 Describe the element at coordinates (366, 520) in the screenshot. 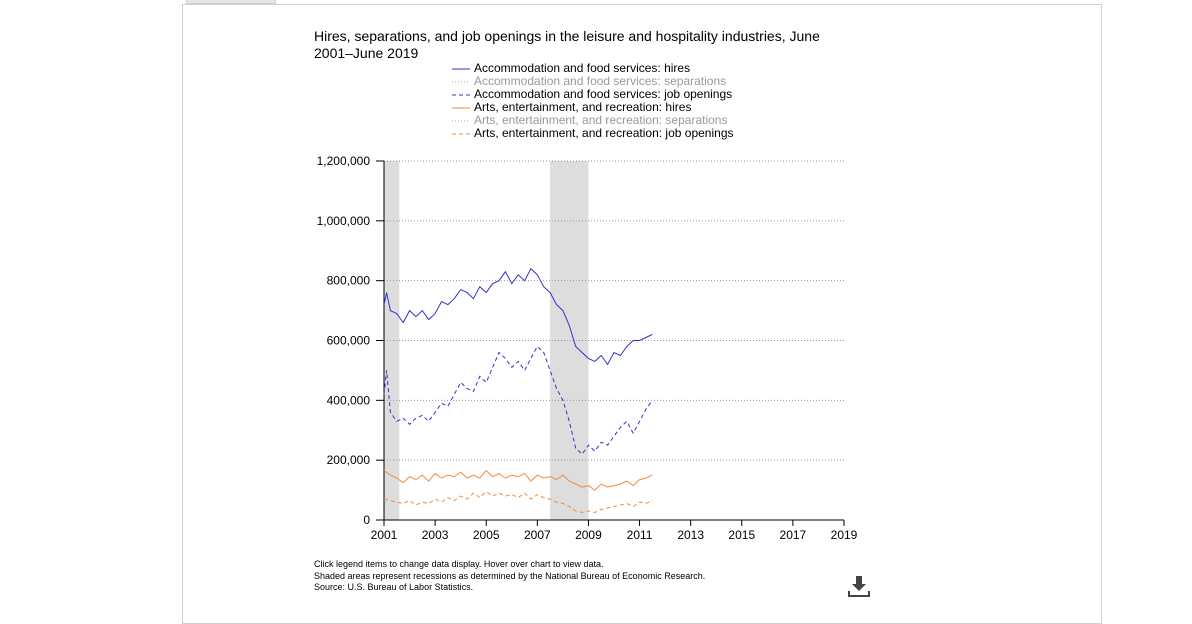

I see `y-tick-label: 0` at that location.